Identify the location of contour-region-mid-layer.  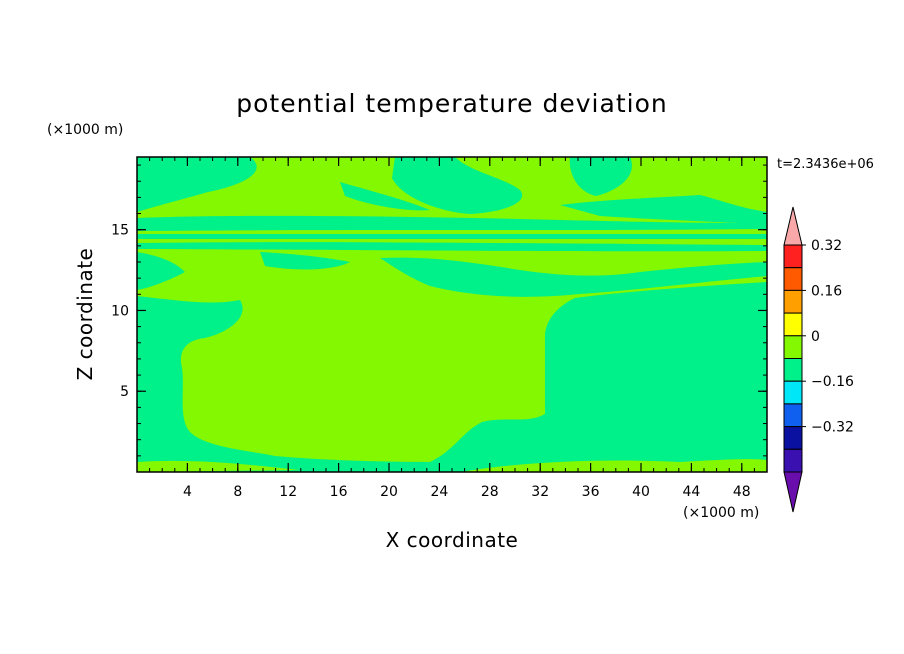
(305, 261).